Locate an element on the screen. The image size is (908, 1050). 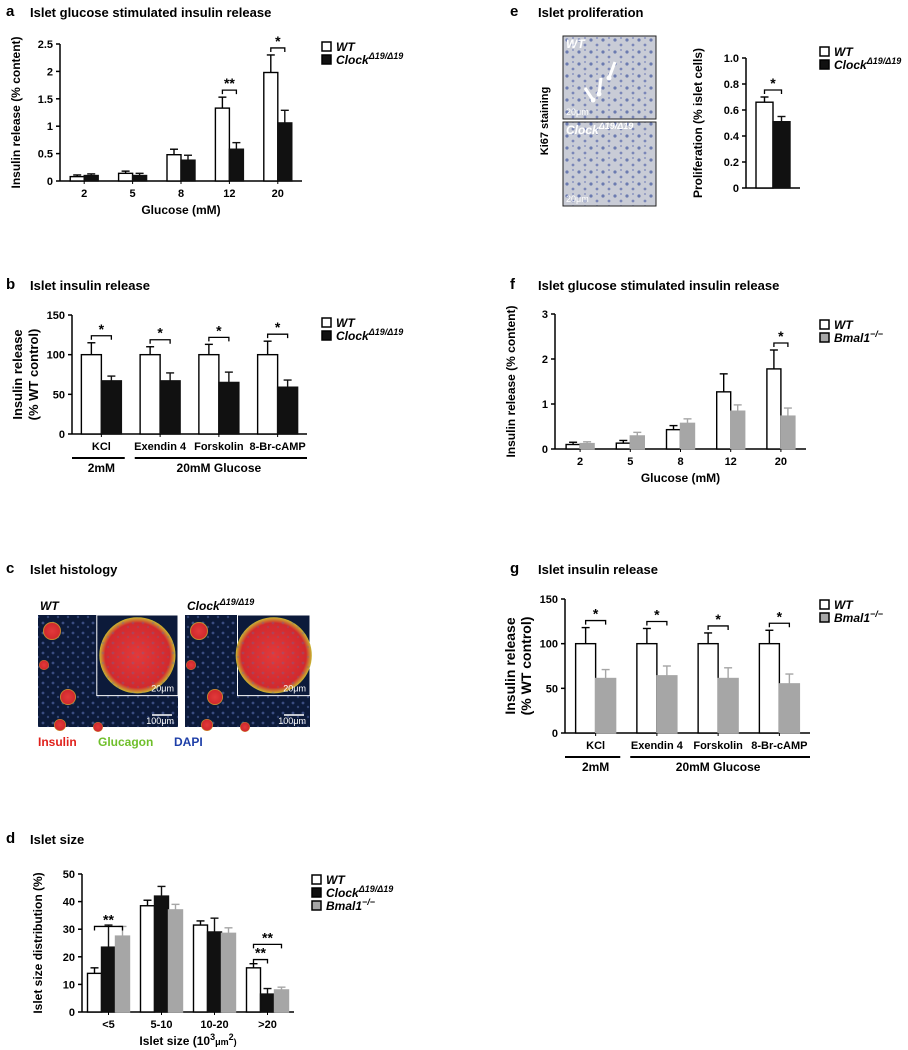
d-sig-bracket is located at coordinates (260, 961).